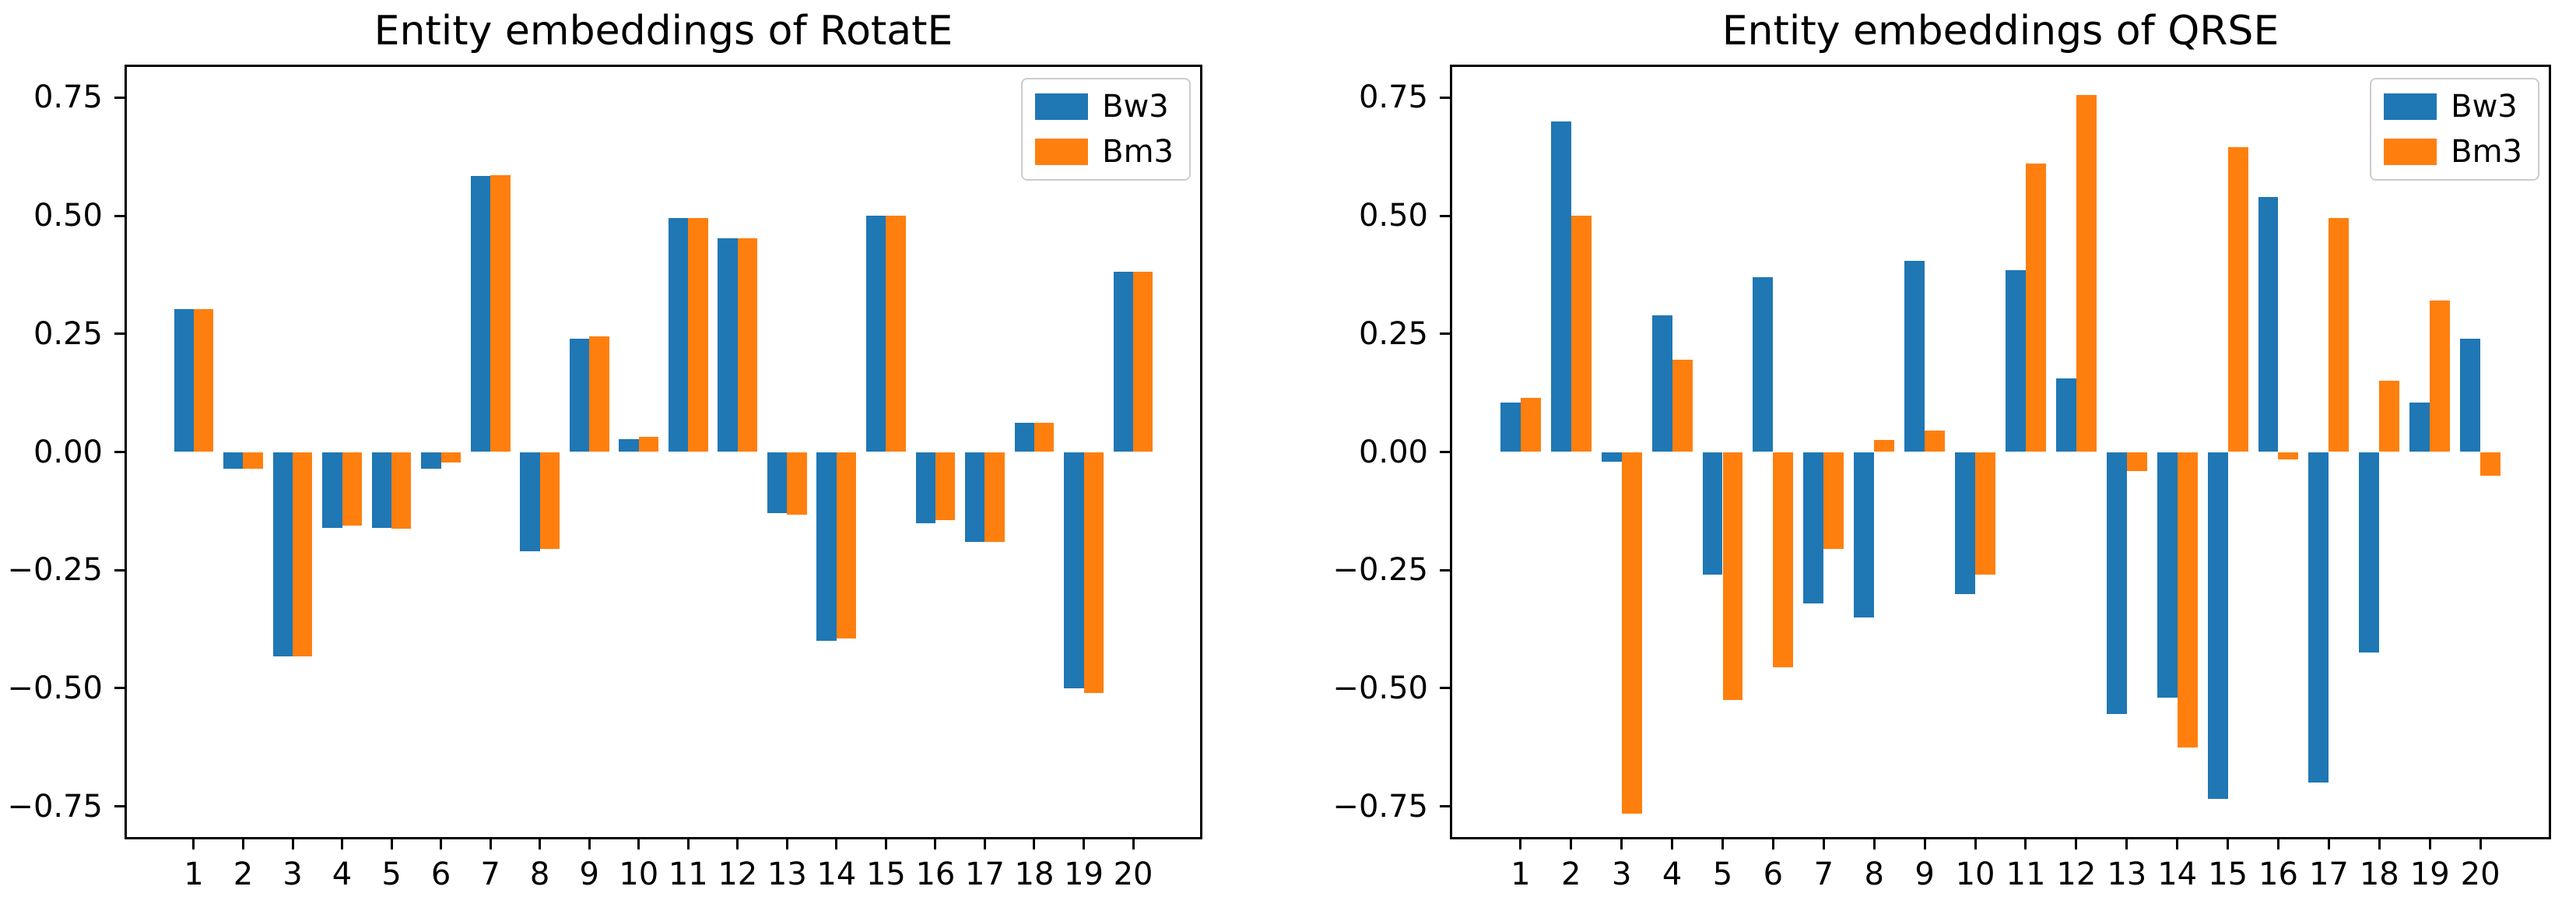  Describe the element at coordinates (68, 98) in the screenshot. I see `y-tick-label-0.75: 0.75` at that location.